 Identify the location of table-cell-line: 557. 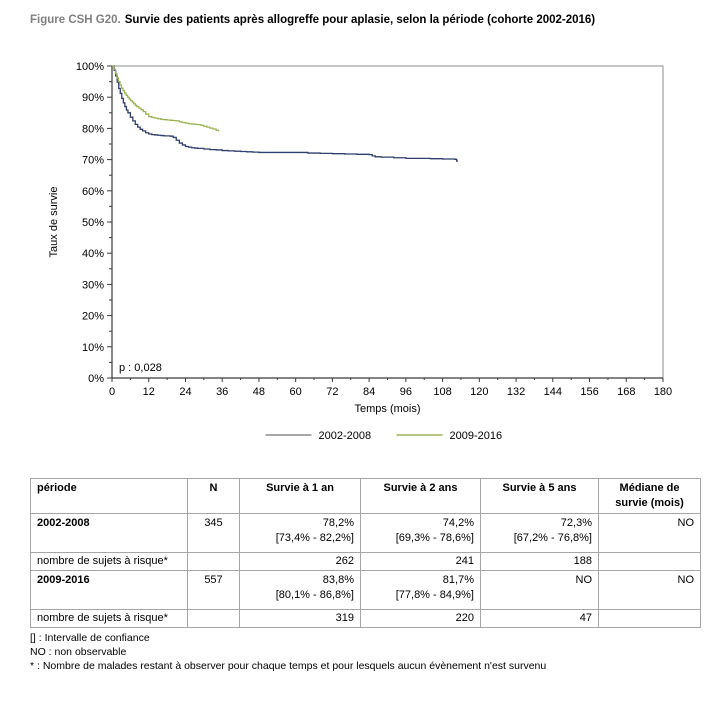
(213, 579).